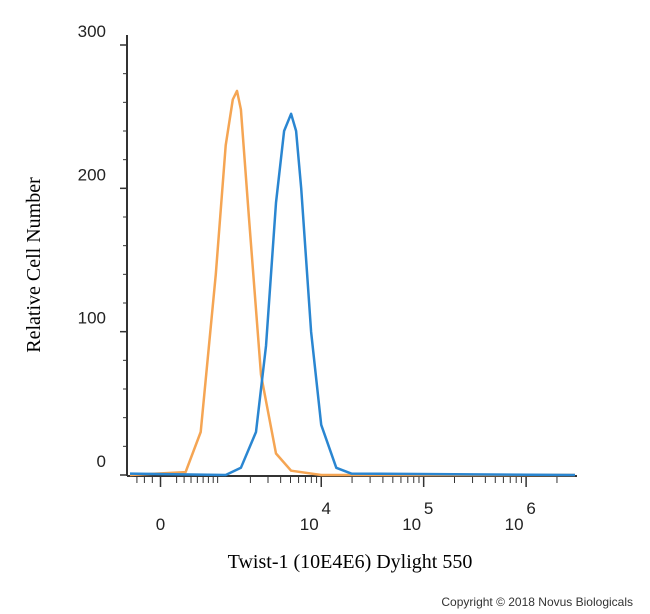 The height and width of the screenshot is (614, 650). I want to click on y-tick-label: 100, so click(92, 318).